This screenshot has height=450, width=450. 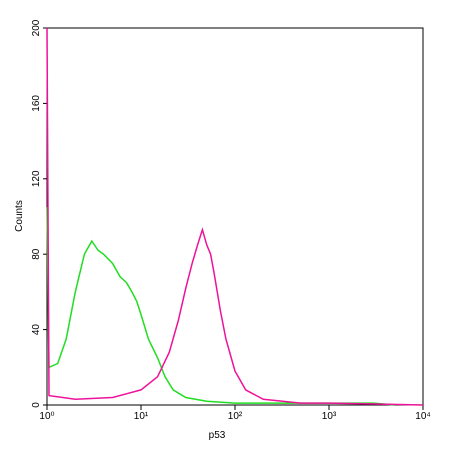 What do you see at coordinates (36, 254) in the screenshot?
I see `y-tick-label: 80` at bounding box center [36, 254].